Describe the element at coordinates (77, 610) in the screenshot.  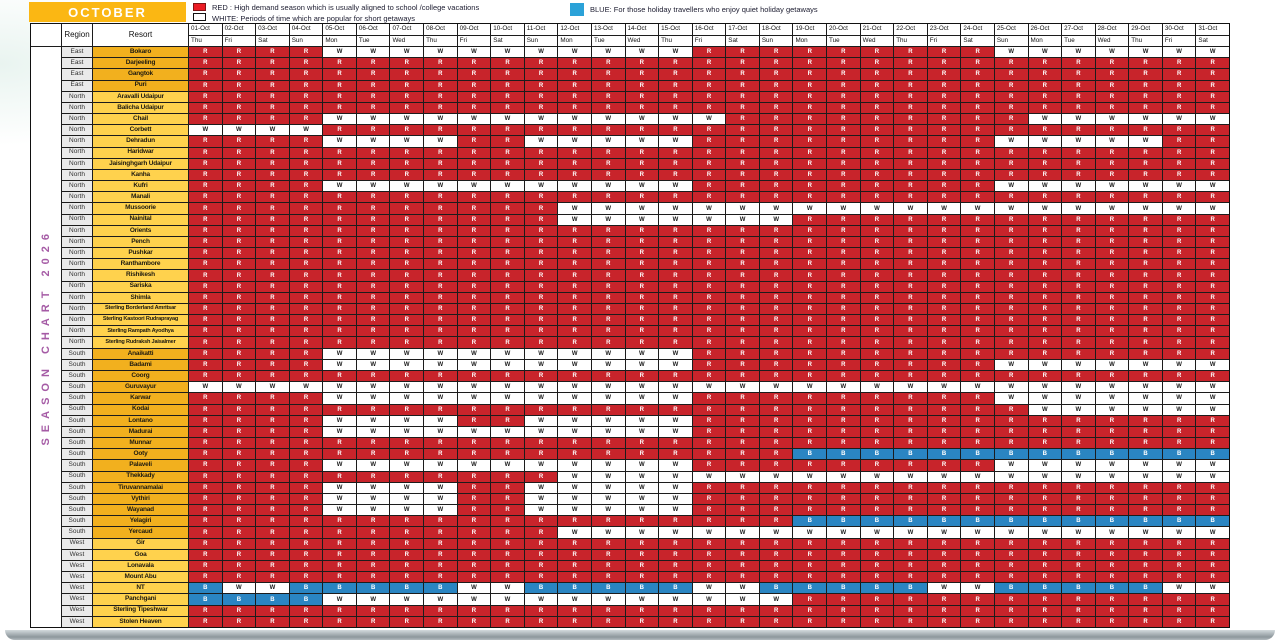
I see `region-label: West` at that location.